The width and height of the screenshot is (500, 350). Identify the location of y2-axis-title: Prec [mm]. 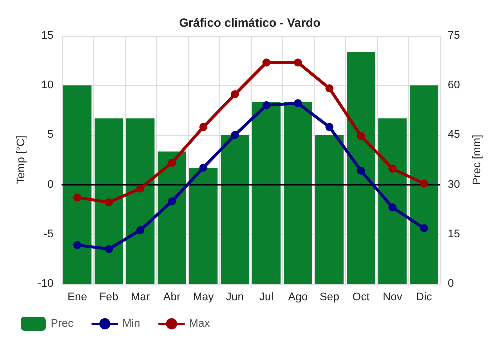
(478, 160).